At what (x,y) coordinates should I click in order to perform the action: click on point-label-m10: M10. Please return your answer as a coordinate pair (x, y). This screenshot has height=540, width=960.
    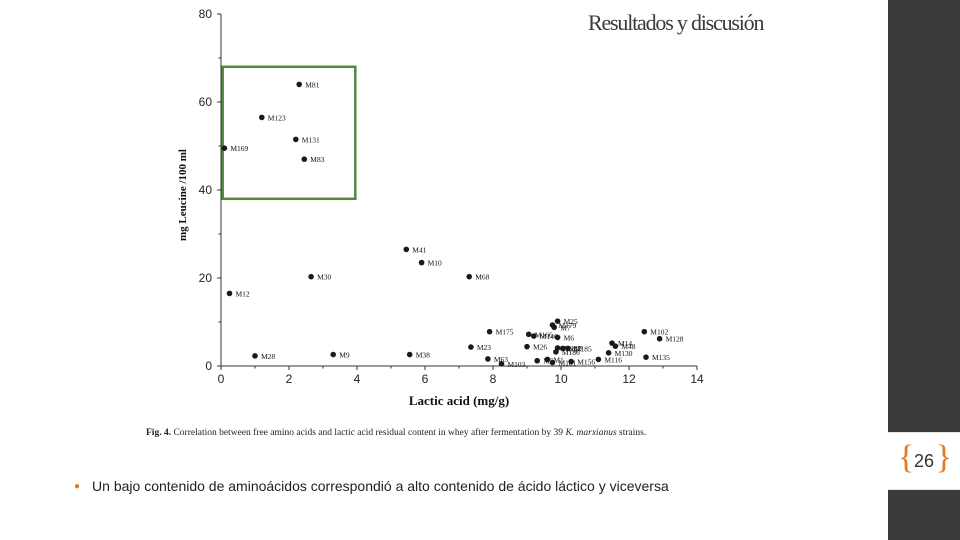
    Looking at the image, I should click on (435, 263).